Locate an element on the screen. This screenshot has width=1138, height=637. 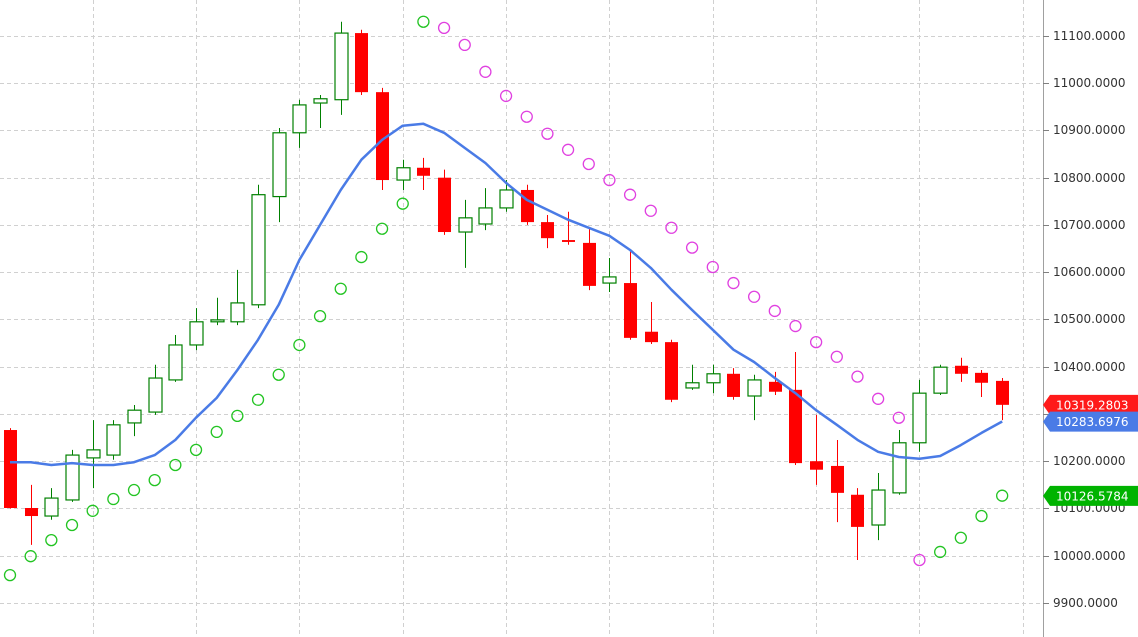
price-tag-label: 10126.5784 is located at coordinates (1092, 496).